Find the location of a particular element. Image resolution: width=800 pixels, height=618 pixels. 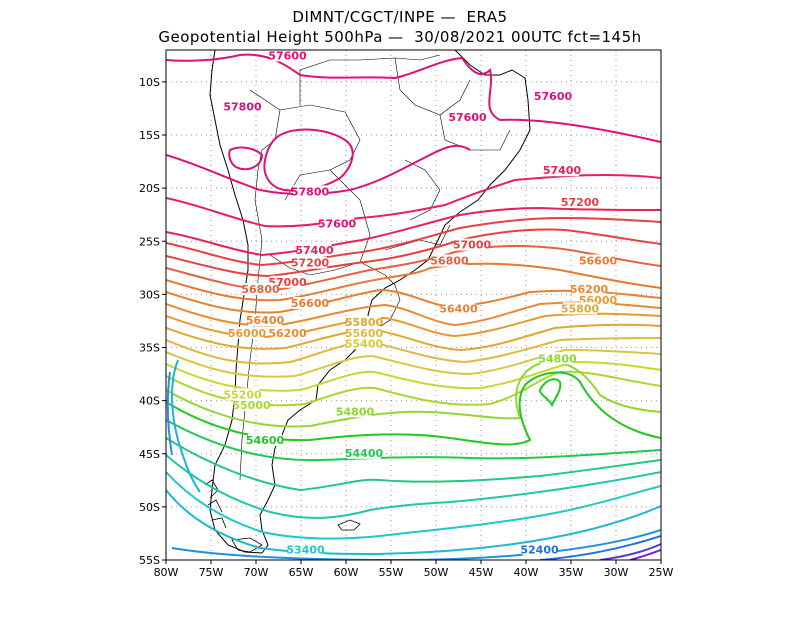

contour-label: 52400 is located at coordinates (539, 550).